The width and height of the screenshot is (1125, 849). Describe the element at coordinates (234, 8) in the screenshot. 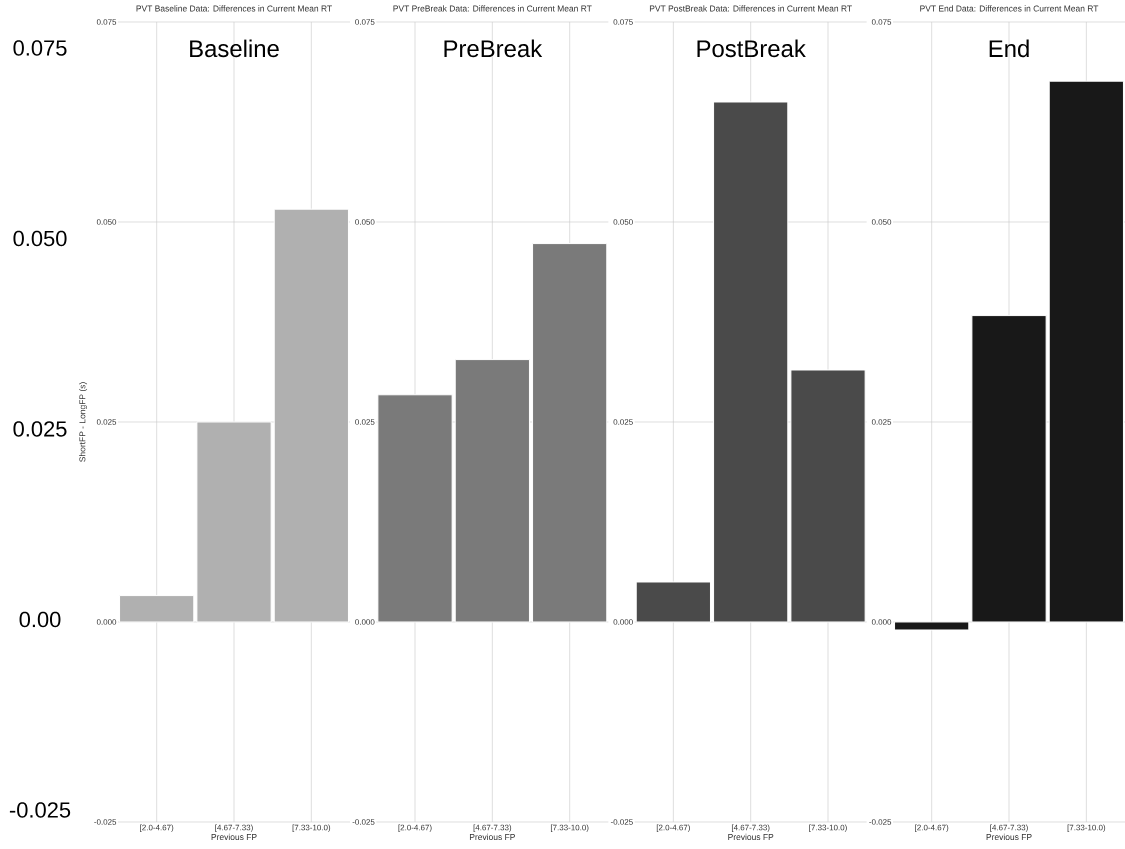

I see `chart-title: PVT Baseline Data: Differences in Current Mean RT` at that location.